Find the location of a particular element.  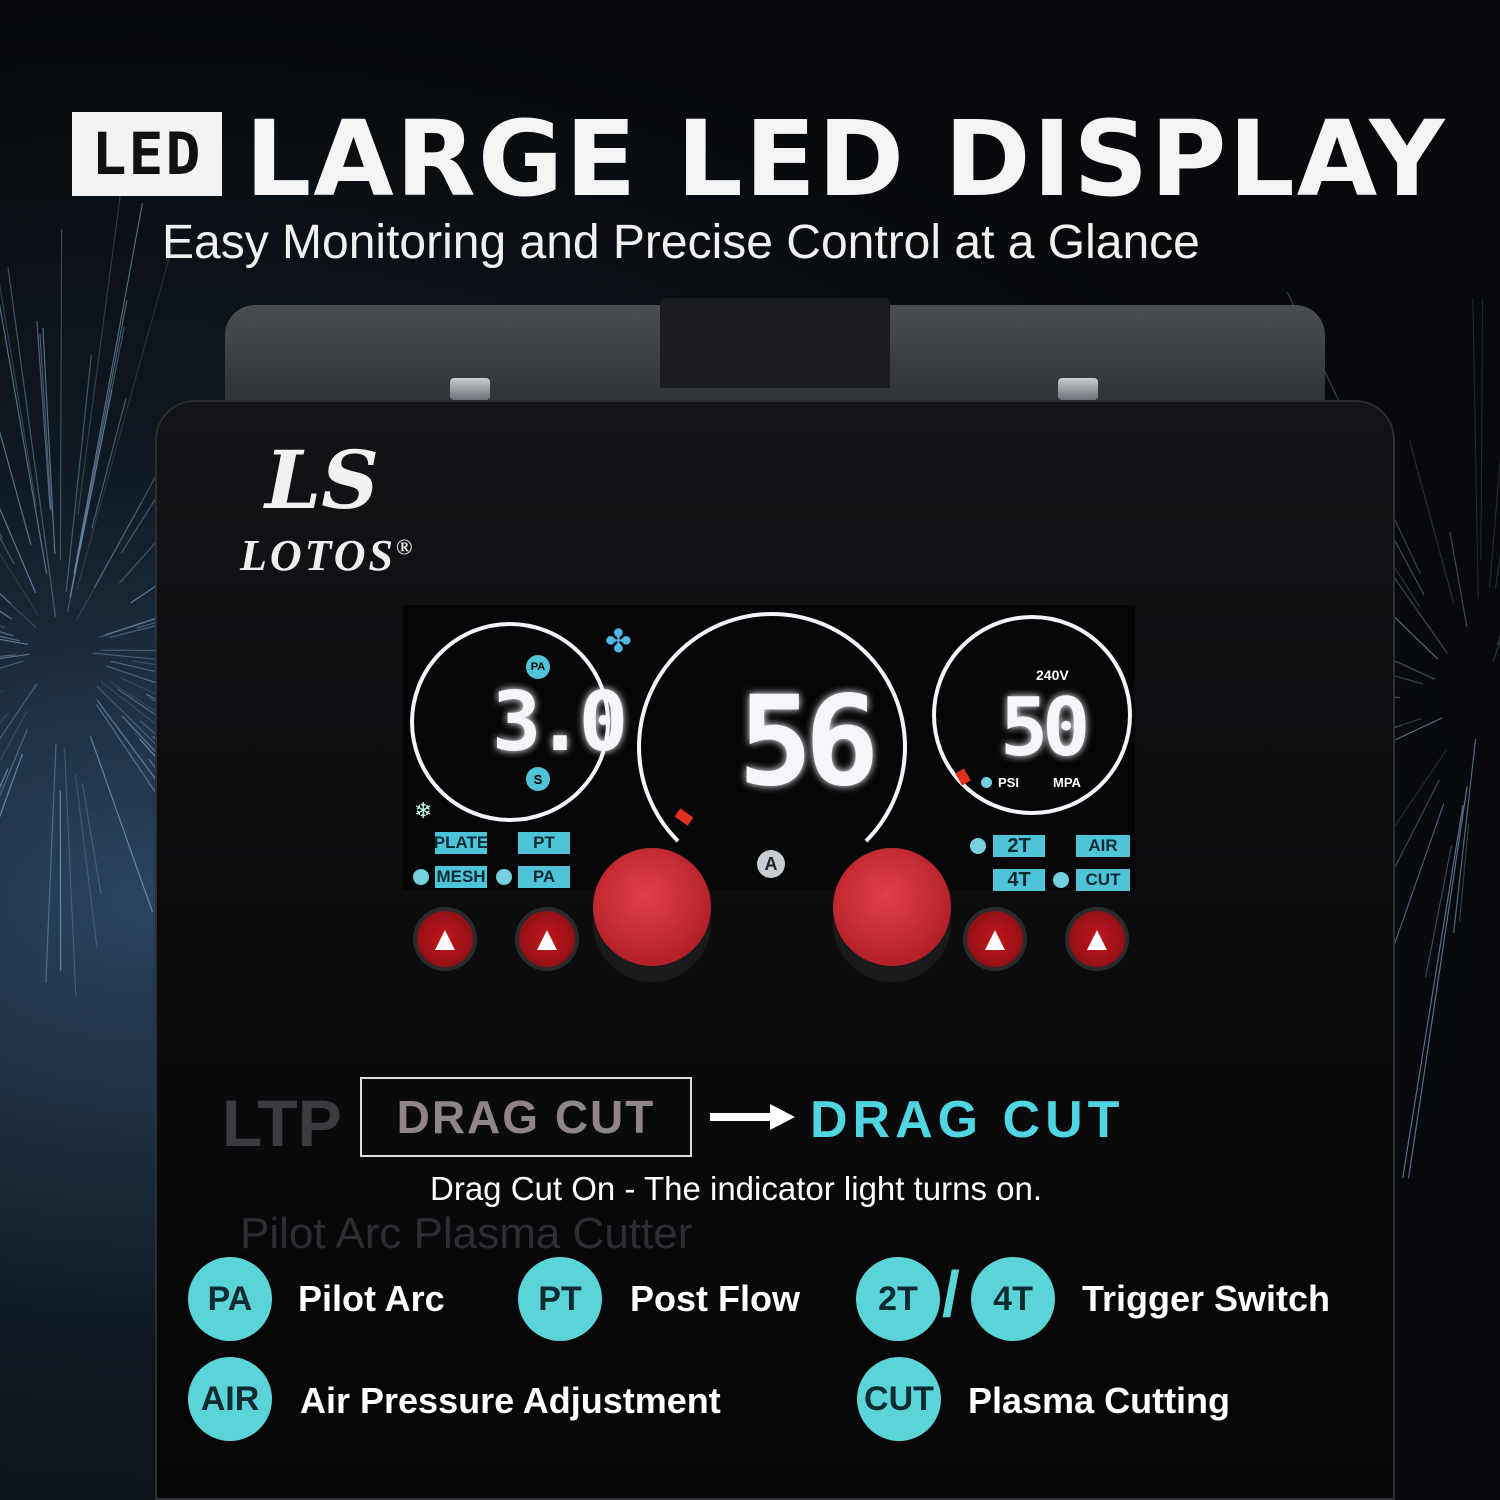

pressure-value: 50 is located at coordinates (1045, 727).